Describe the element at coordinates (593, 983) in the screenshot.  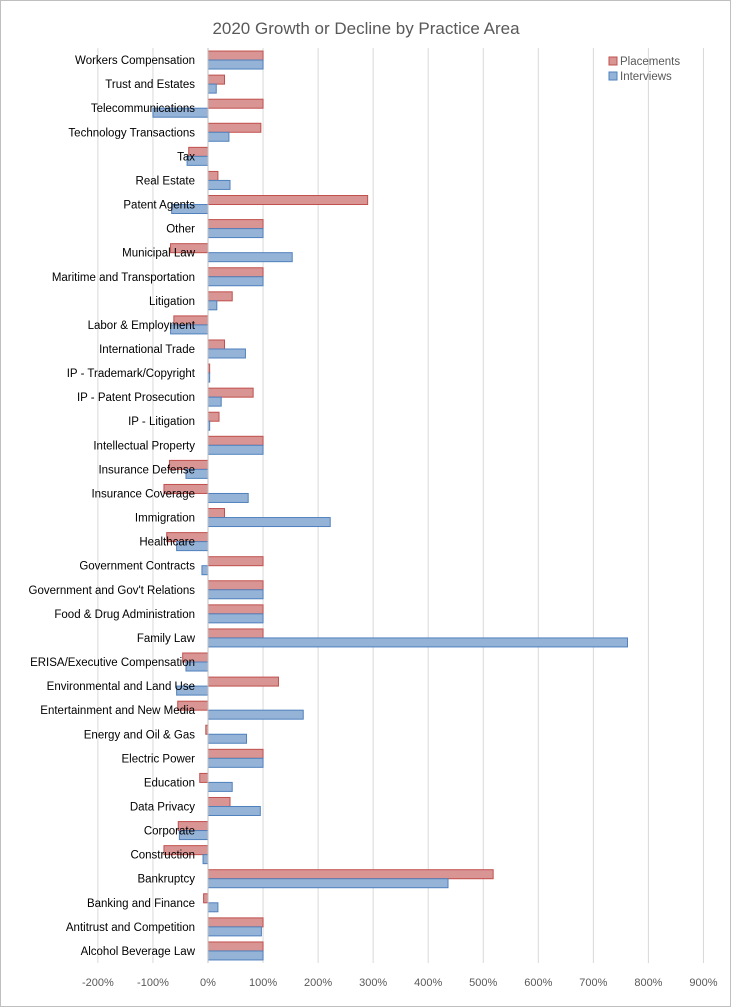
I see `x-tick-label: 700%` at that location.